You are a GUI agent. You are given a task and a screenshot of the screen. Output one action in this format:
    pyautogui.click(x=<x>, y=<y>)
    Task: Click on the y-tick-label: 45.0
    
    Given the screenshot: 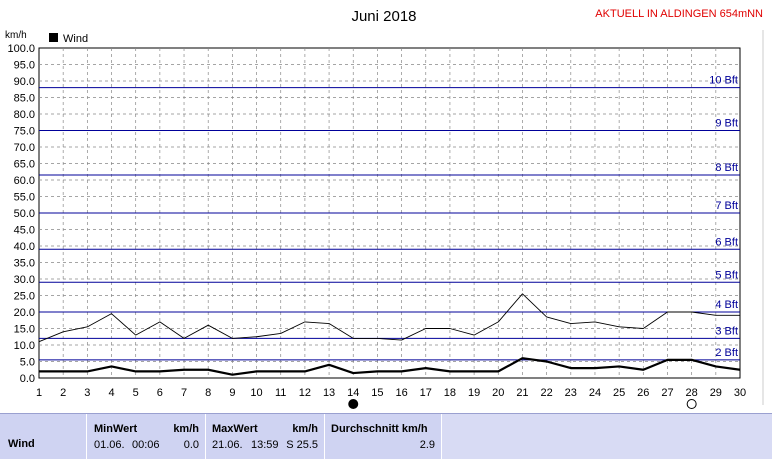 What is the action you would take?
    pyautogui.click(x=24, y=231)
    